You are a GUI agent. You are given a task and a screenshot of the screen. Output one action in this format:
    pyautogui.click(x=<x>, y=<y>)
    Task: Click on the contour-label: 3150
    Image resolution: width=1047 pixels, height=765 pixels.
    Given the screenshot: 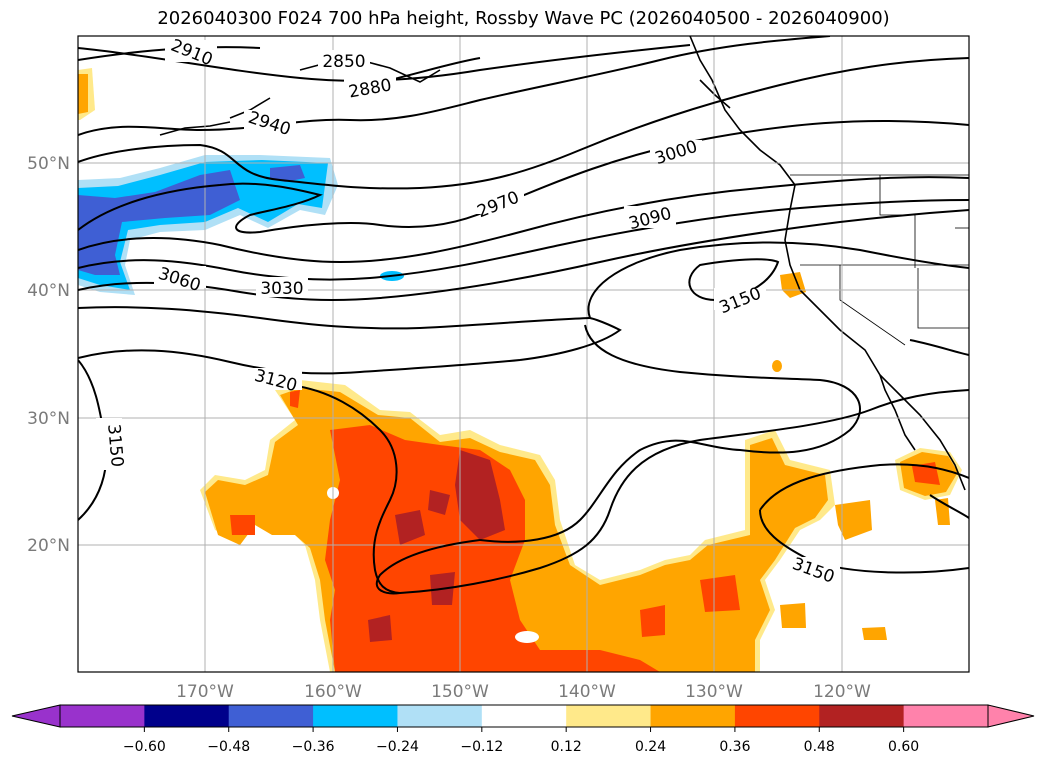 What is the action you would take?
    pyautogui.click(x=115, y=445)
    